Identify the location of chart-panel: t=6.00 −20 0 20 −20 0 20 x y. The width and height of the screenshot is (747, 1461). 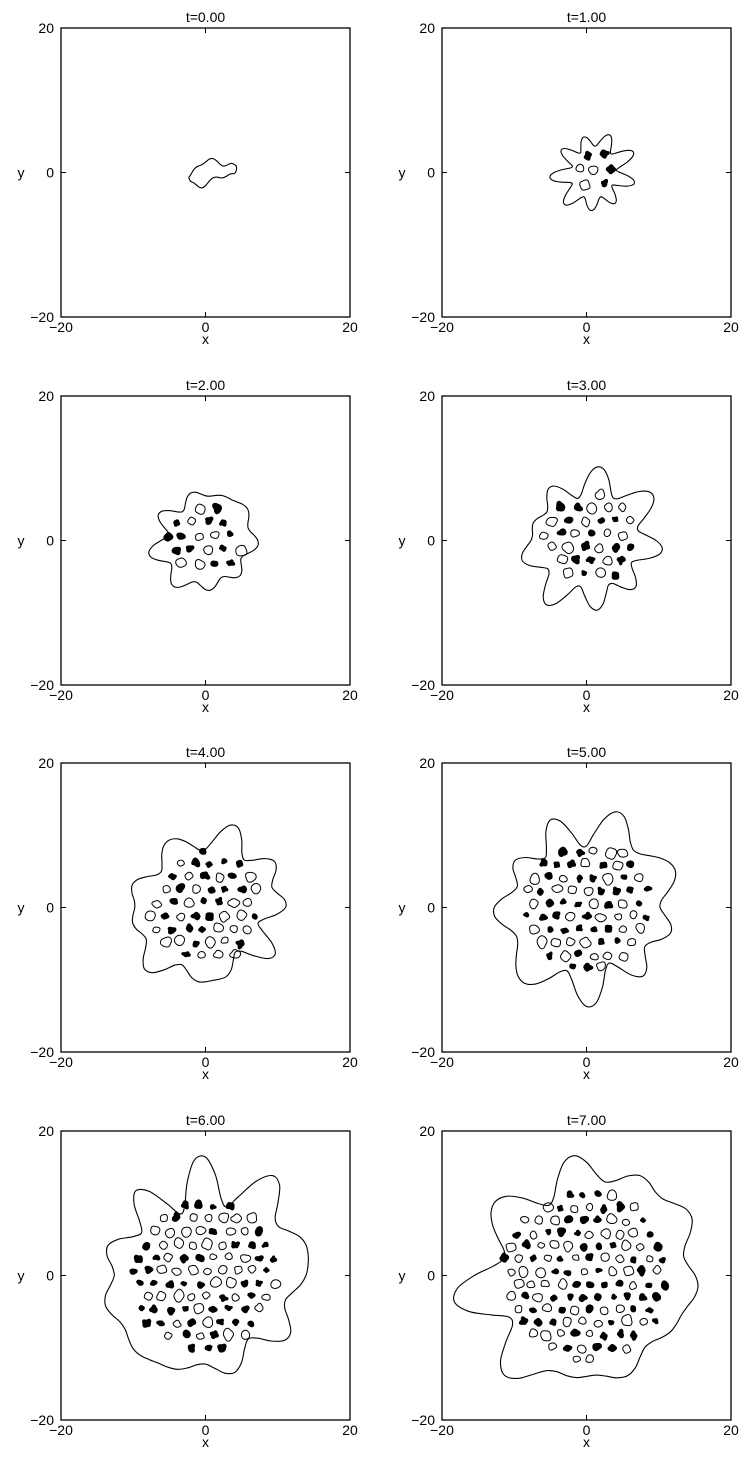
(188, 1281).